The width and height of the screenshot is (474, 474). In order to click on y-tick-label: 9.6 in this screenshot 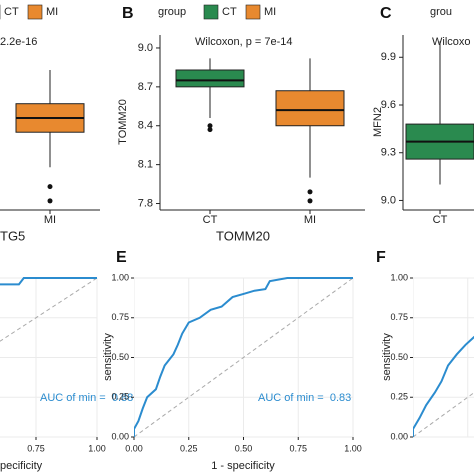, I will do `click(388, 105)`.